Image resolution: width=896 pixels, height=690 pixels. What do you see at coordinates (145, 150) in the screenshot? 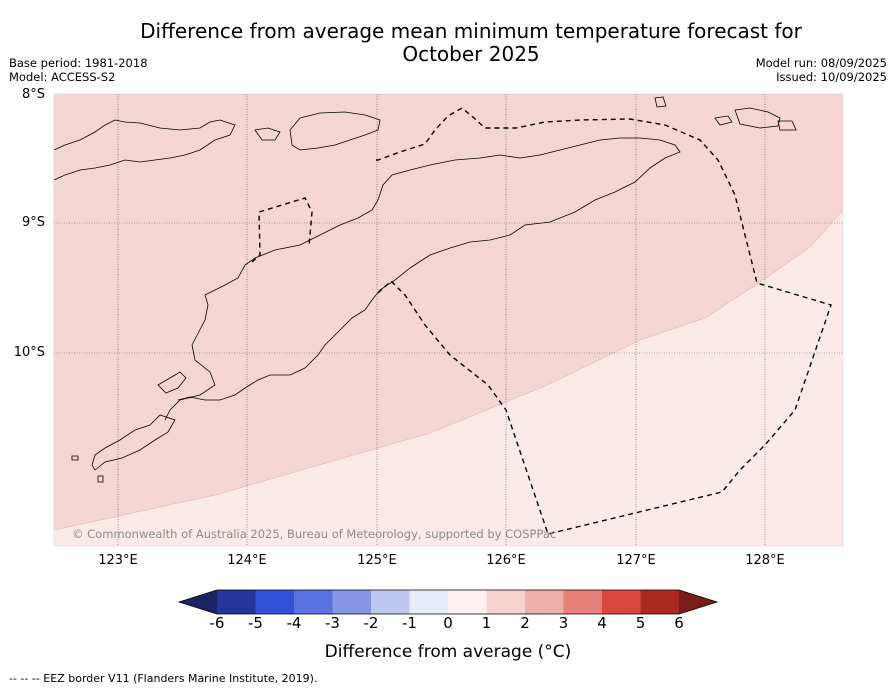
I see `coast-flores` at bounding box center [145, 150].